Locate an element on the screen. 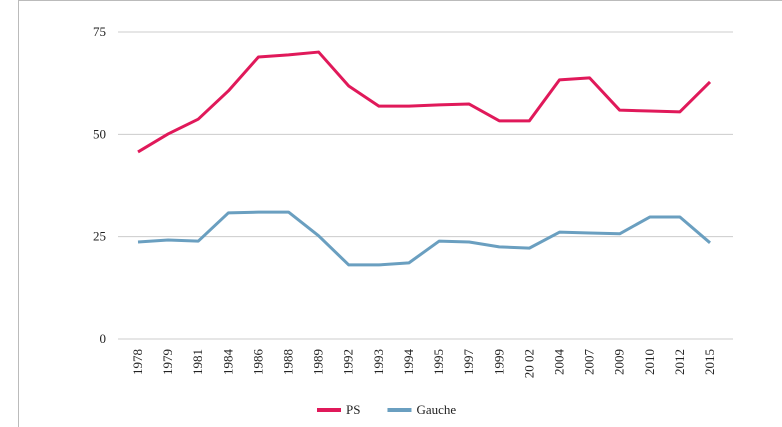 The width and height of the screenshot is (782, 427). x-tick-label: 1994 is located at coordinates (408, 362).